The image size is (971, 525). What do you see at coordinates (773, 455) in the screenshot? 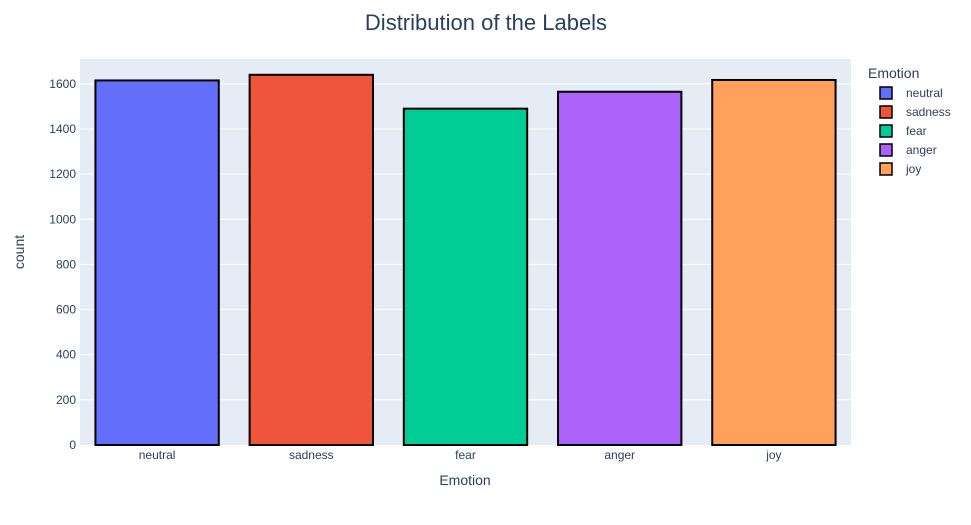
I see `x-tick-label: joy` at bounding box center [773, 455].